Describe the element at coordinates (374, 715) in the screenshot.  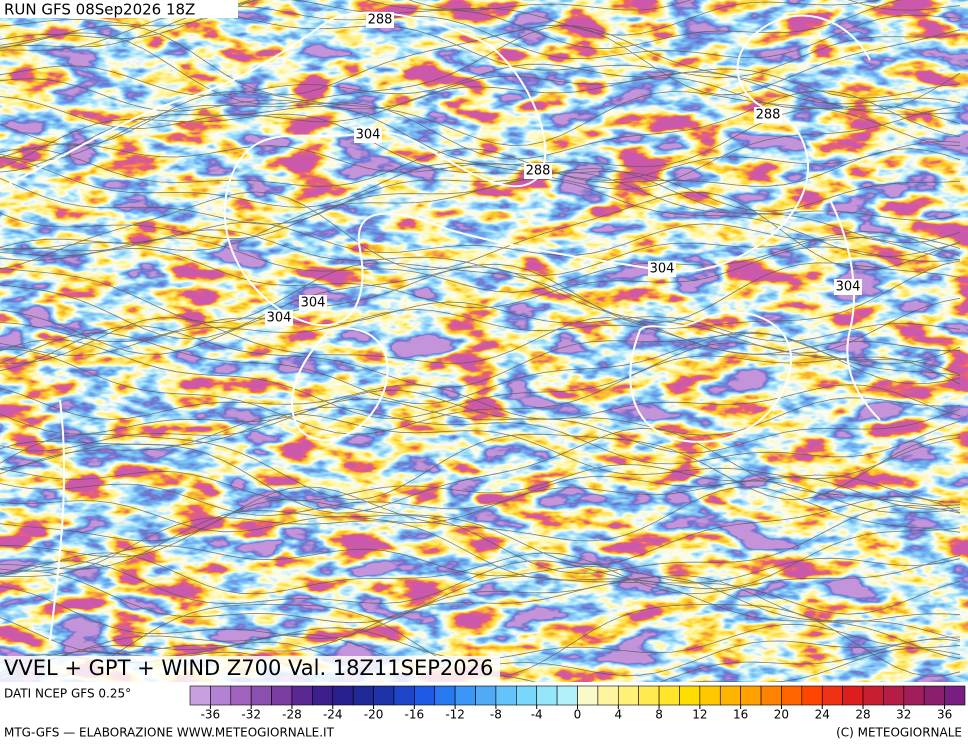
I see `colorbar-tick-label: -20` at that location.